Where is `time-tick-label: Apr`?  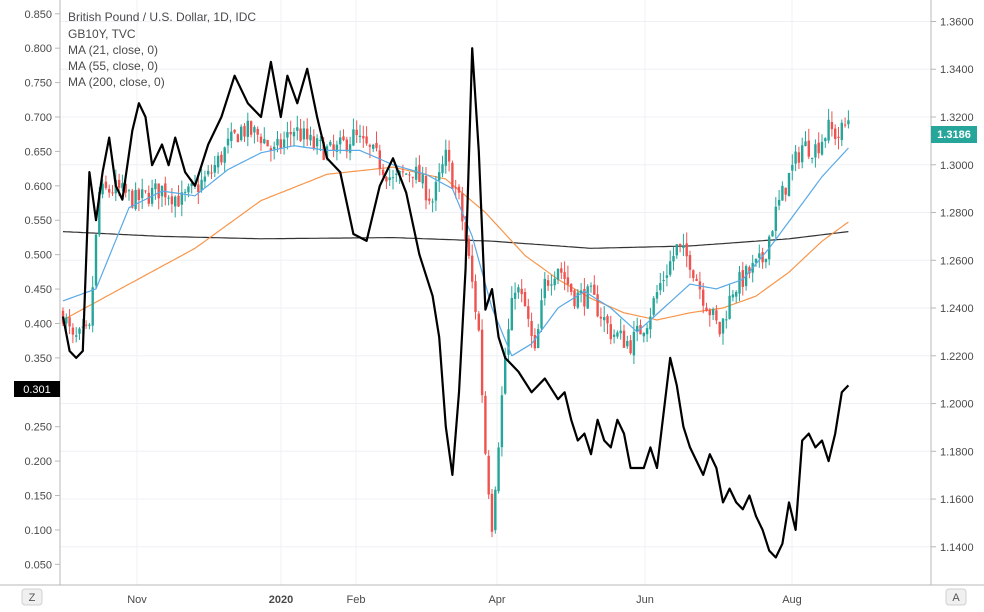 time-tick-label: Apr is located at coordinates (496, 600).